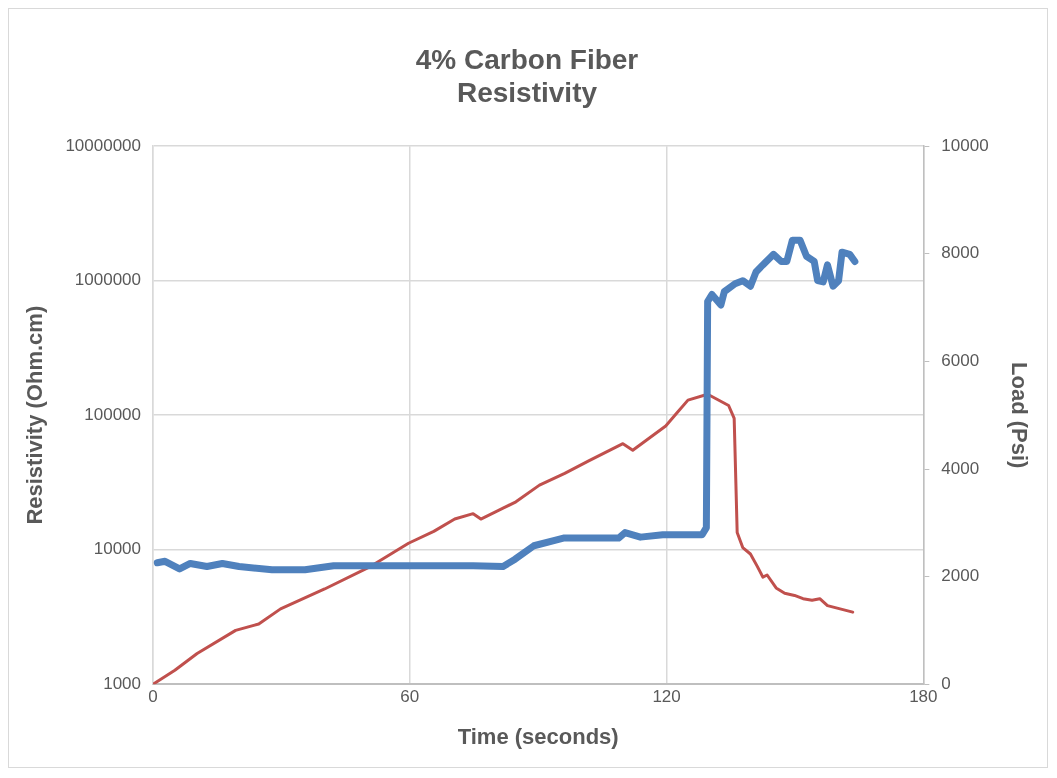 The width and height of the screenshot is (1057, 778). Describe the element at coordinates (960, 253) in the screenshot. I see `y2-tick-label: 8000` at that location.